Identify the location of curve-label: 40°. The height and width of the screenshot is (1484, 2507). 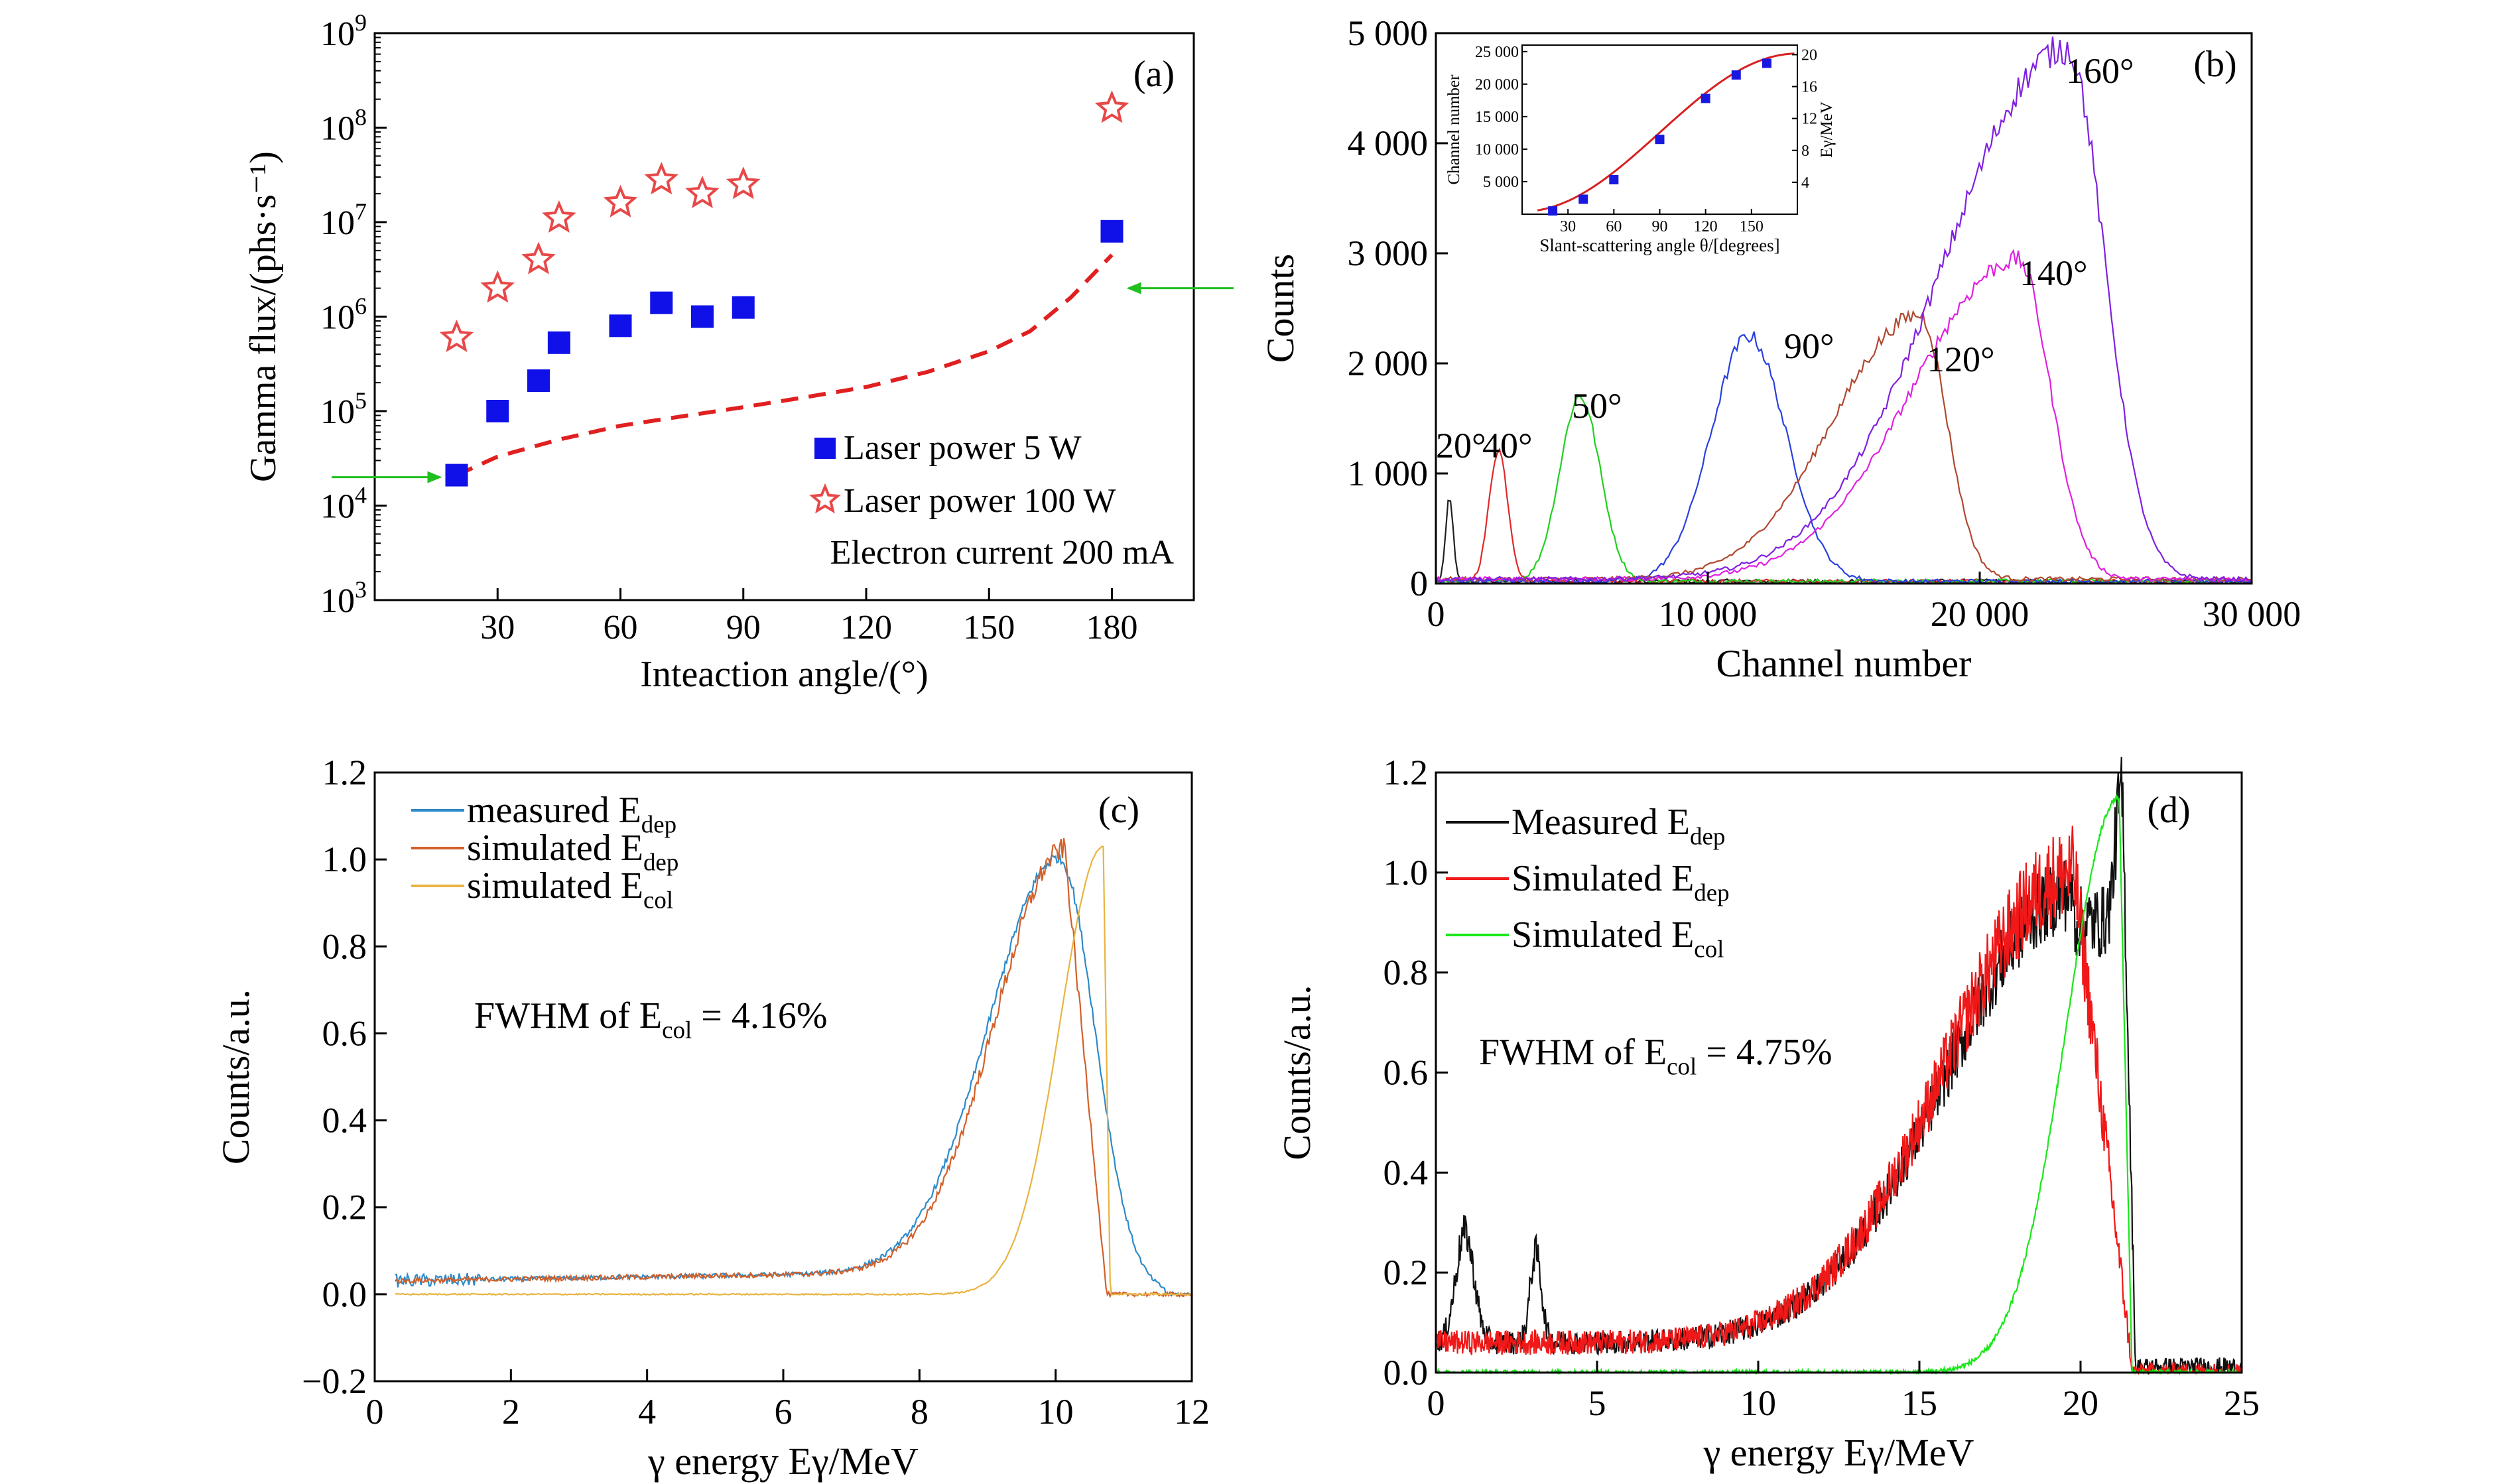
(1507, 445).